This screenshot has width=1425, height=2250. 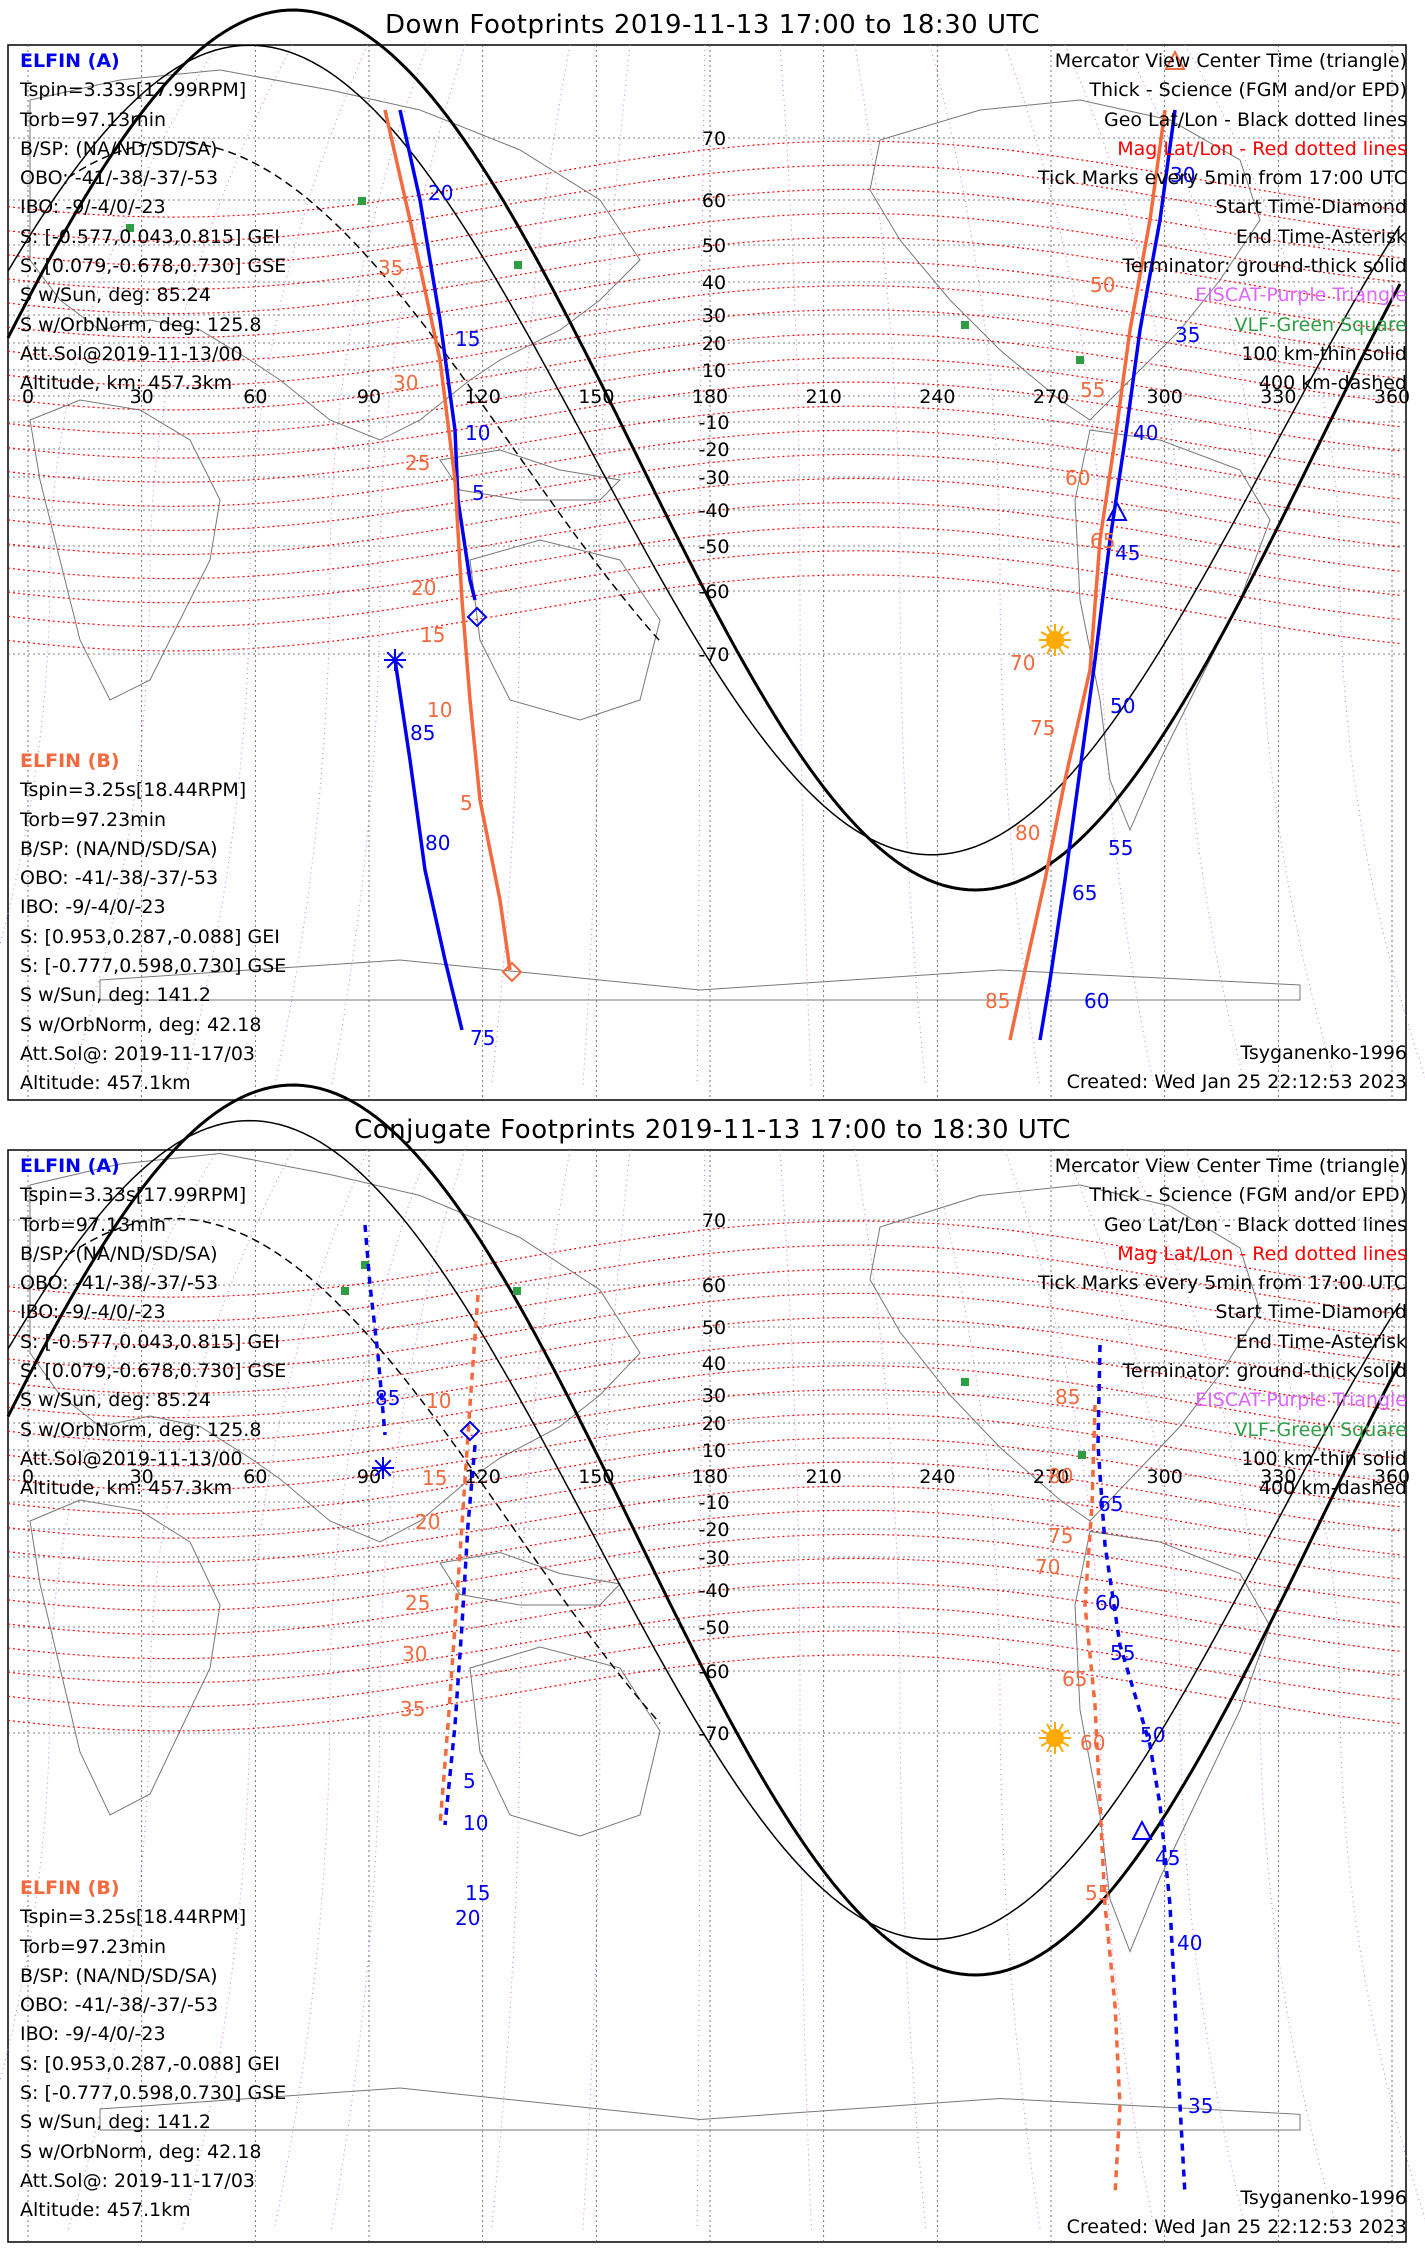 What do you see at coordinates (713, 1628) in the screenshot?
I see `latitude-tick-label: -50` at bounding box center [713, 1628].